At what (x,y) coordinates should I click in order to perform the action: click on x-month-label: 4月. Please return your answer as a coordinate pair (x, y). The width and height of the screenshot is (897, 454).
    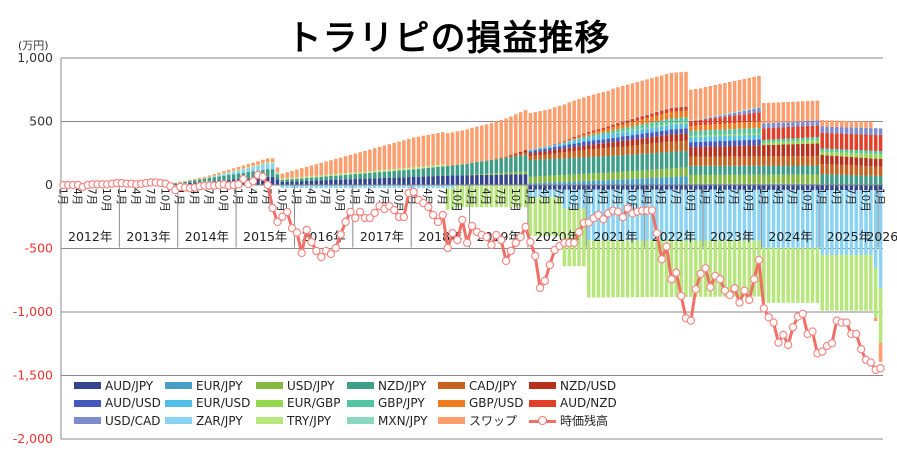
    Looking at the image, I should click on (194, 196).